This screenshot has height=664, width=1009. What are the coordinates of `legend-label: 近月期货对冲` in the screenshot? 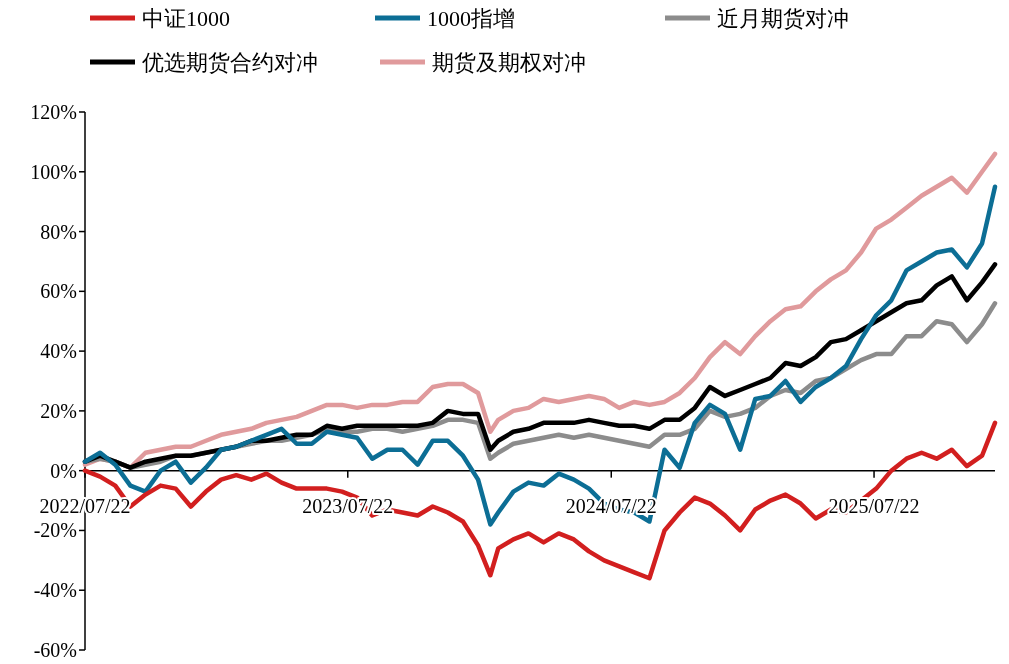 It's located at (783, 18).